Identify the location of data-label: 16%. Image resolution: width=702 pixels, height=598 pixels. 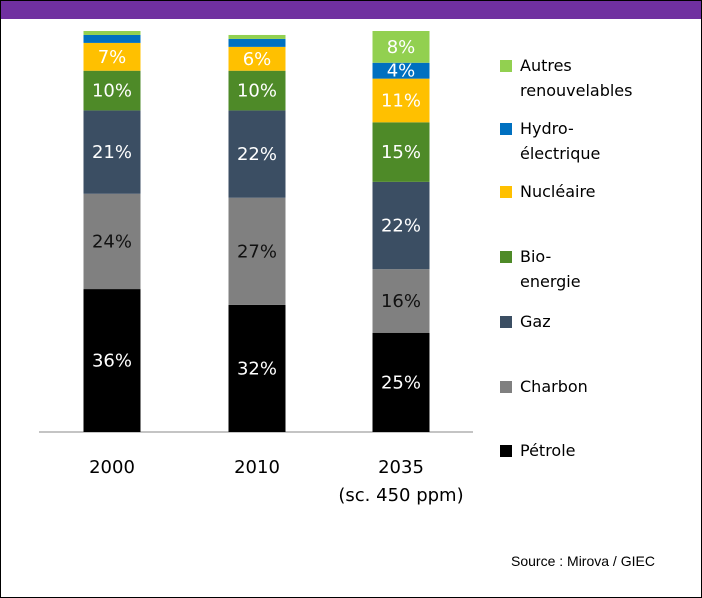
(401, 301).